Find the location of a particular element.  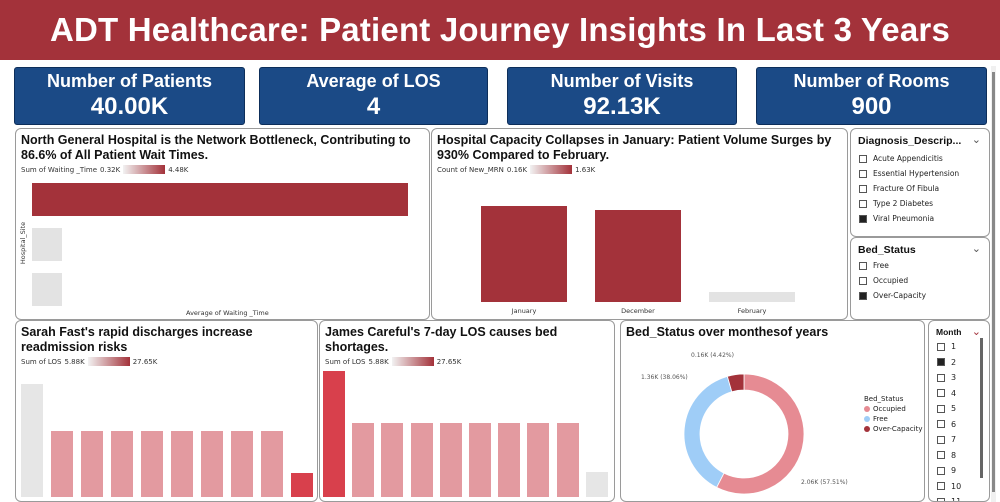

page-scrollbar is located at coordinates (993, 284).